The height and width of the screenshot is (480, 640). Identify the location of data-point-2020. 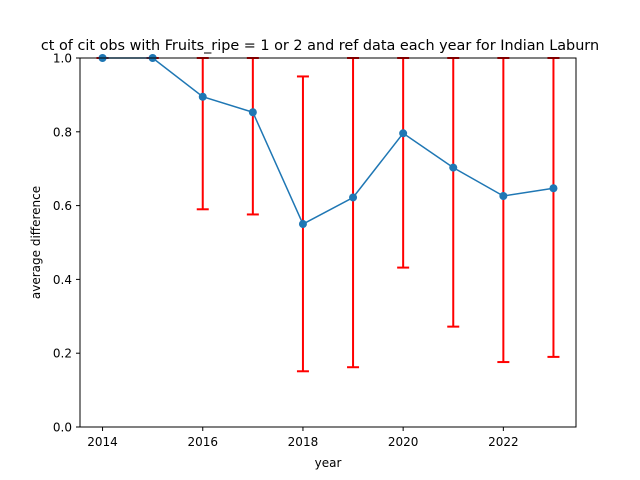
(403, 133).